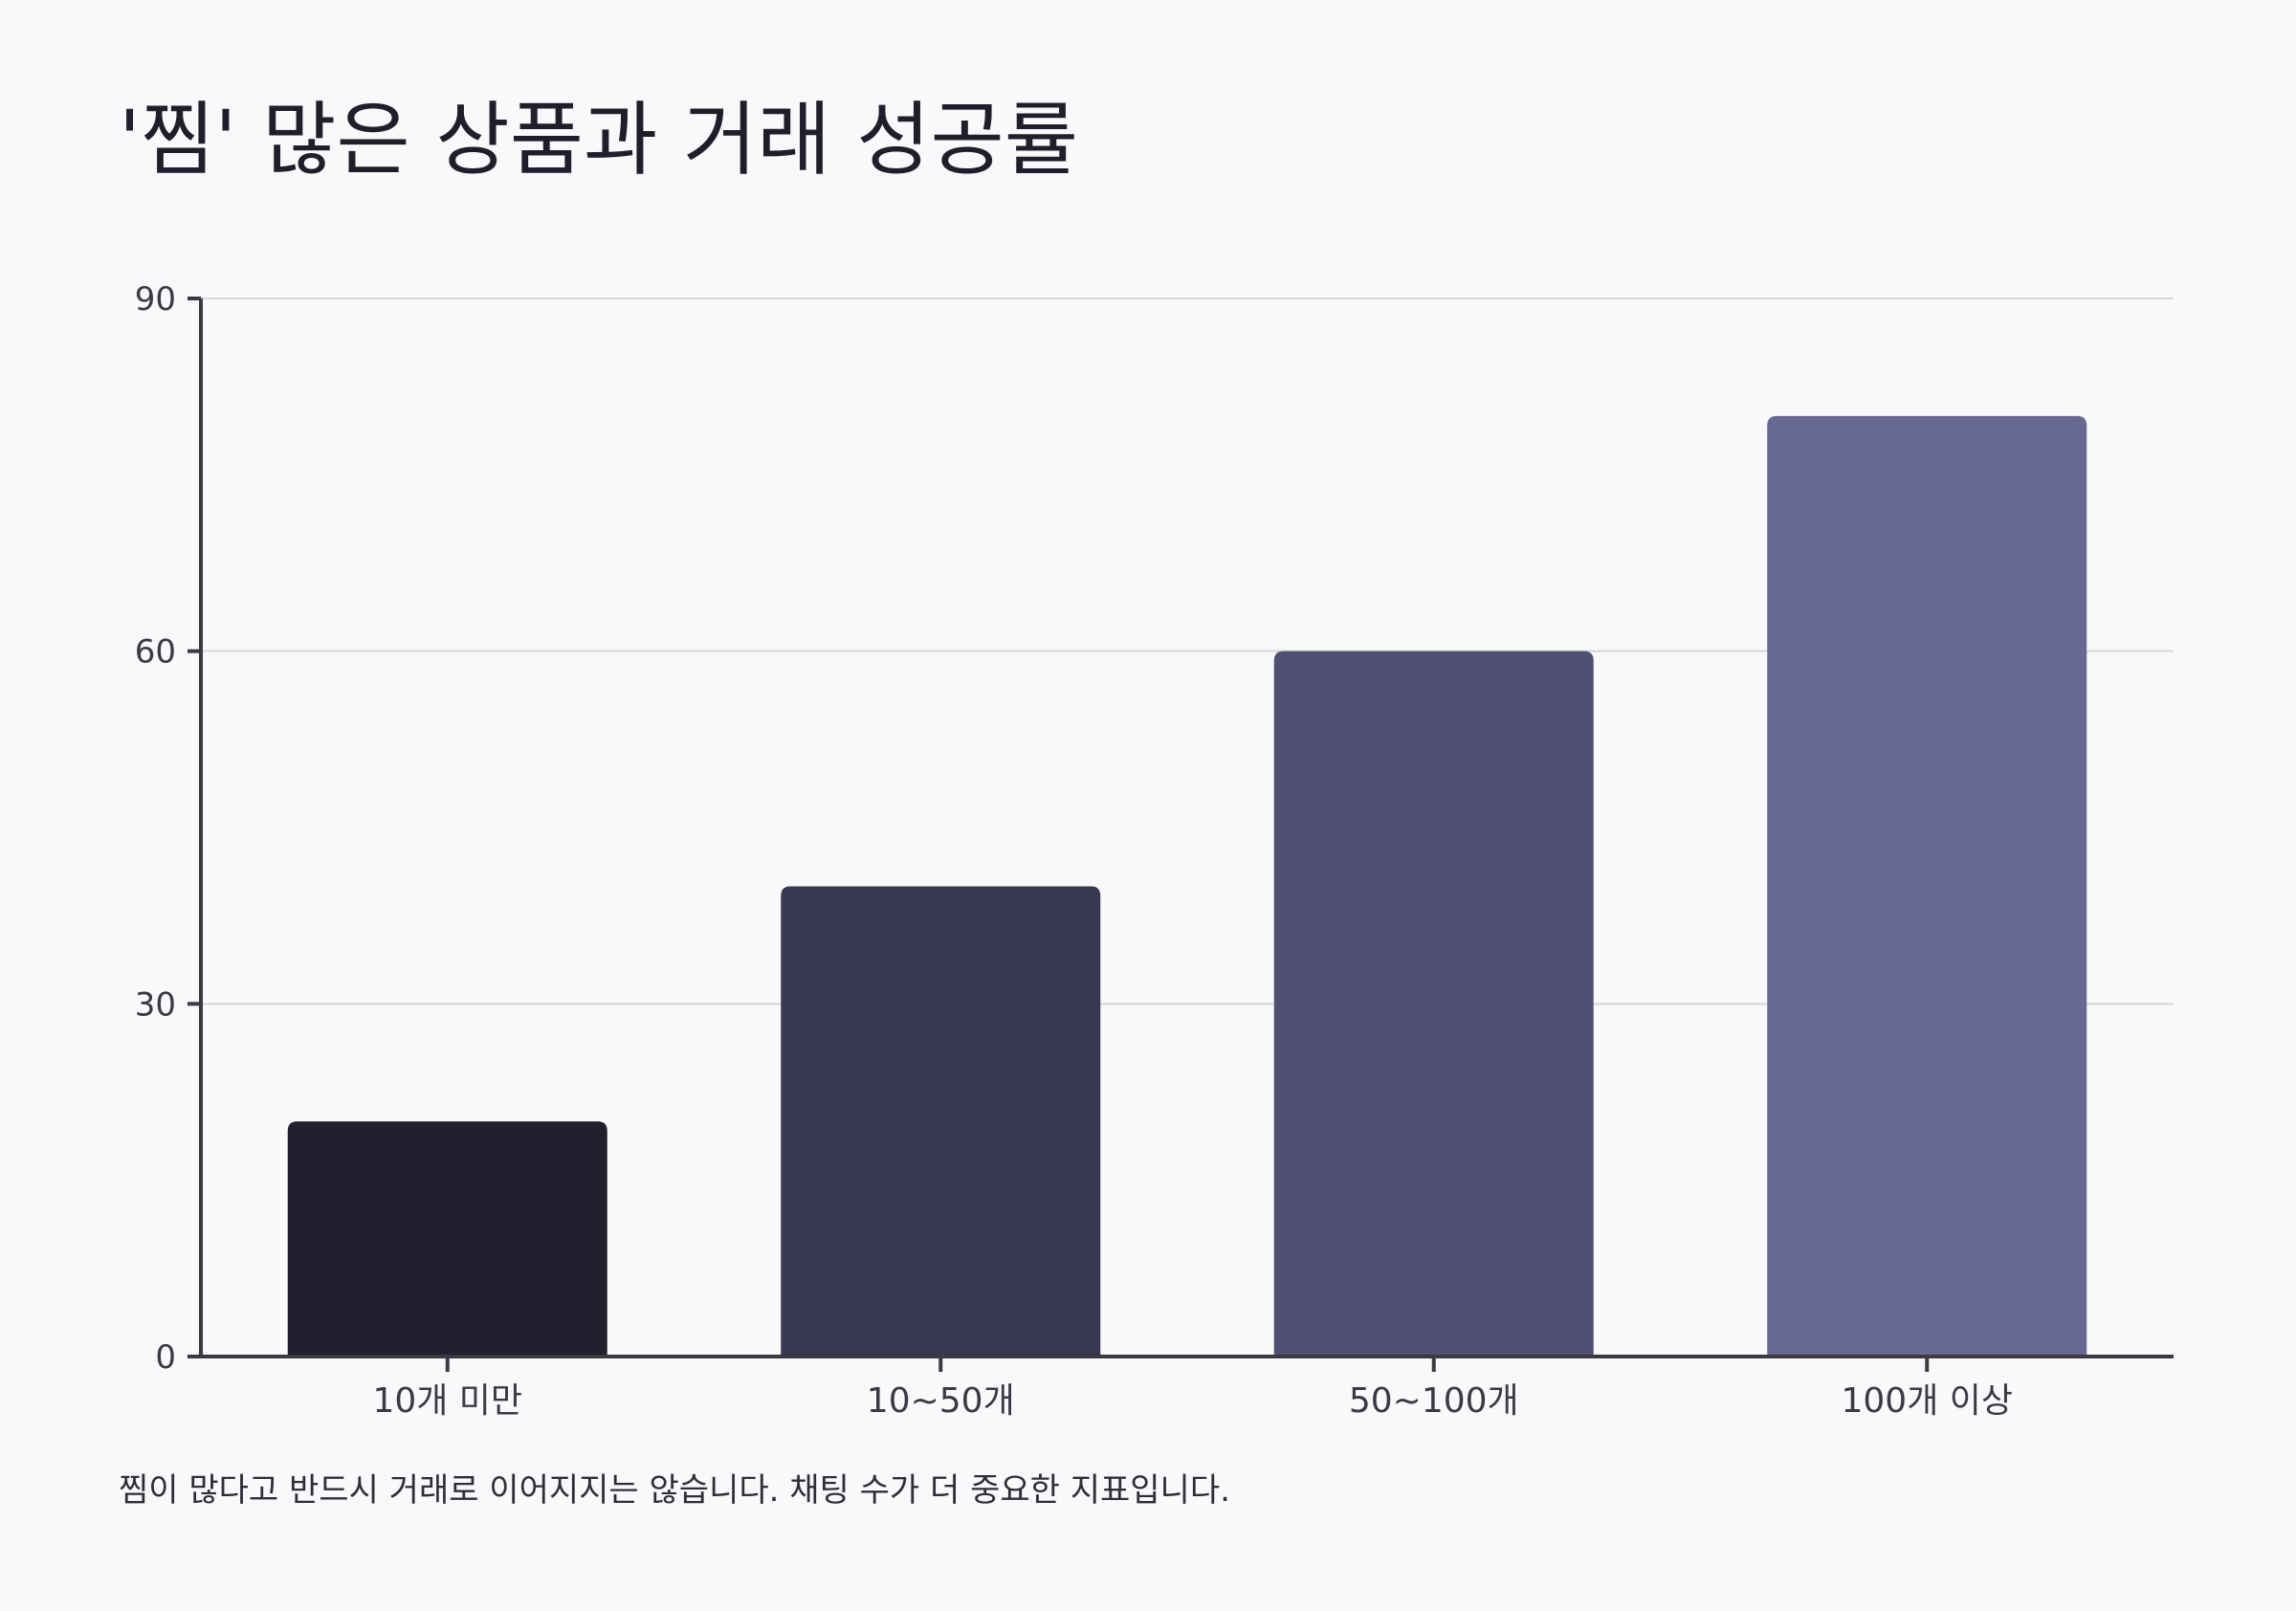  I want to click on y-tick-label: 0, so click(166, 1358).